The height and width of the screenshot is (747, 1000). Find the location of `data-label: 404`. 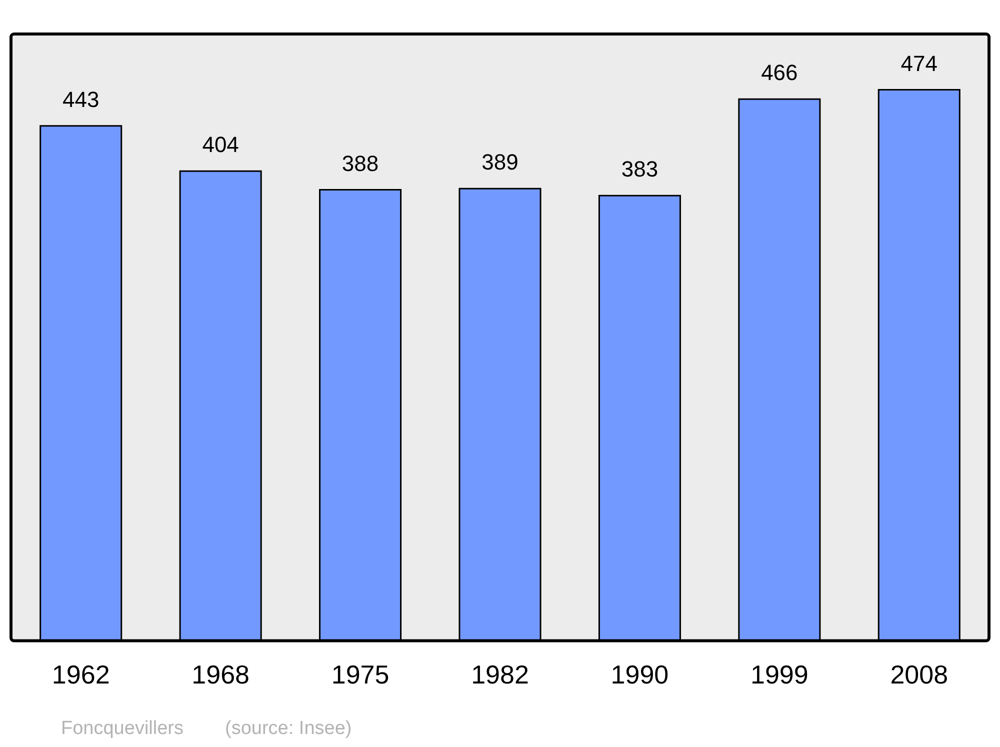

data-label: 404 is located at coordinates (220, 145).